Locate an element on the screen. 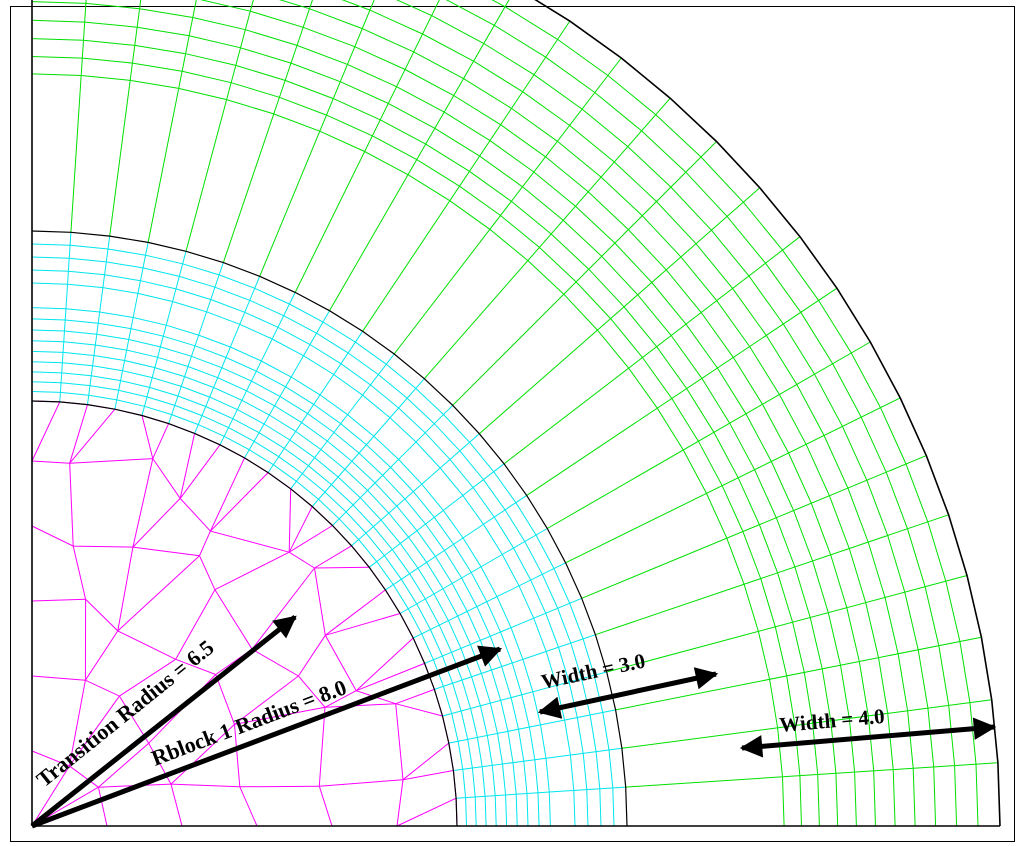  transition-radius-arrow is located at coordinates (163, 721).